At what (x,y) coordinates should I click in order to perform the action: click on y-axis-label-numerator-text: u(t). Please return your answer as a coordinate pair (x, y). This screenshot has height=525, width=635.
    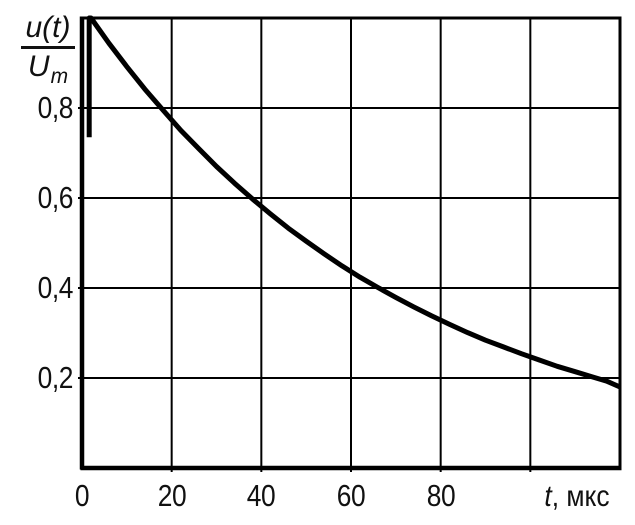
    Looking at the image, I should click on (48, 27).